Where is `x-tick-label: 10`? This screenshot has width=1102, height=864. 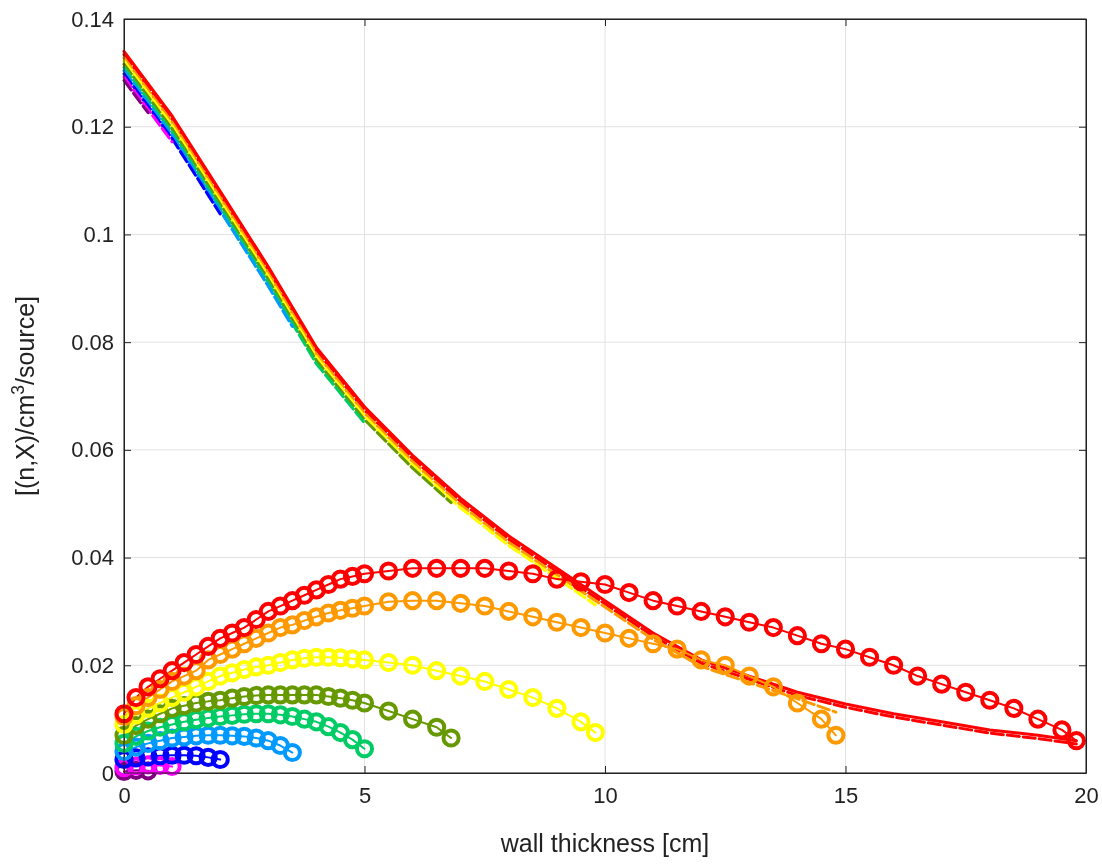
x-tick-label: 10 is located at coordinates (605, 795).